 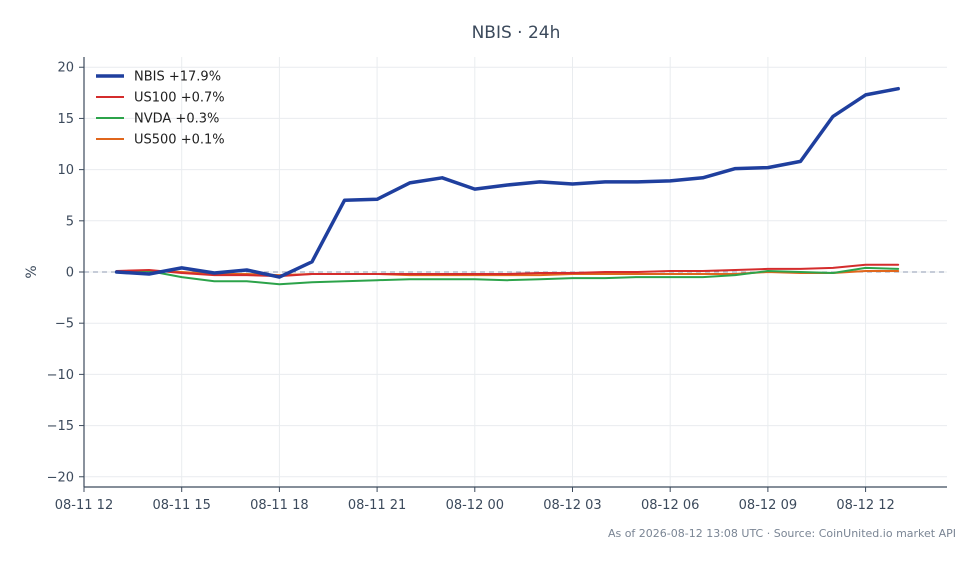 What do you see at coordinates (65, 170) in the screenshot?
I see `y-tick-label-6: 10` at bounding box center [65, 170].